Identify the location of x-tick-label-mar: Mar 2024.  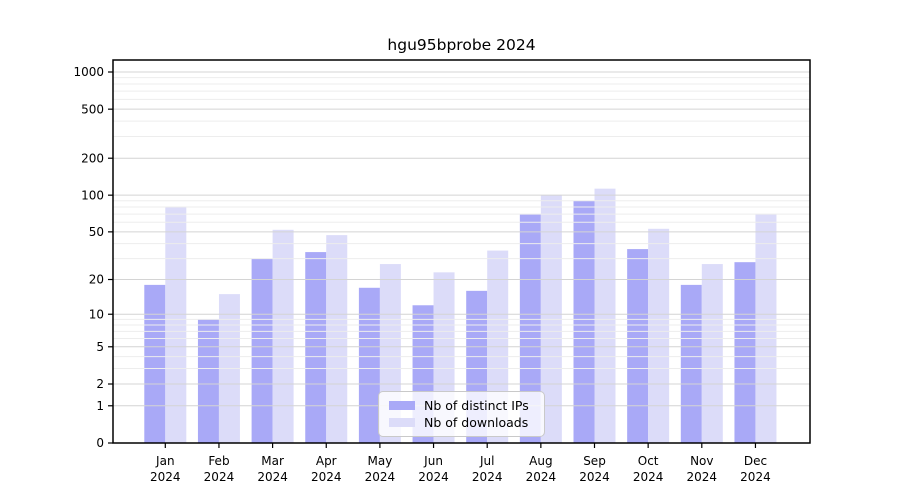
(272, 469).